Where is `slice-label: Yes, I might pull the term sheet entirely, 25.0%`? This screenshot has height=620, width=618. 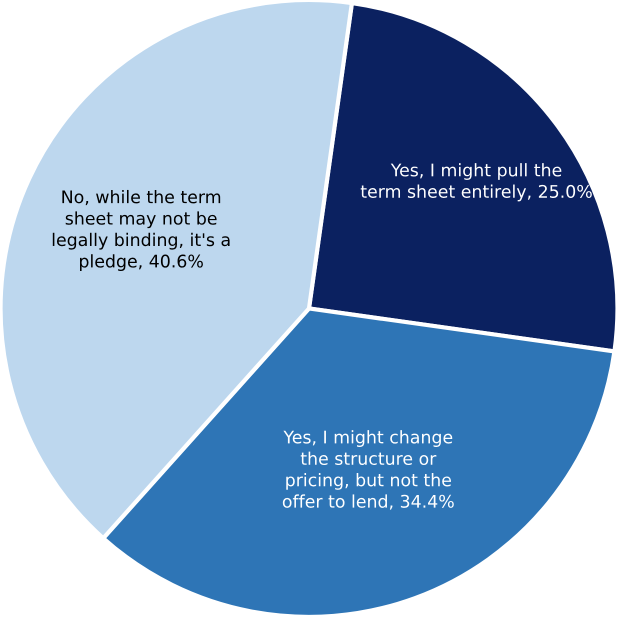
slice-label: Yes, I might pull the term sheet entirely, 25.0% is located at coordinates (476, 182).